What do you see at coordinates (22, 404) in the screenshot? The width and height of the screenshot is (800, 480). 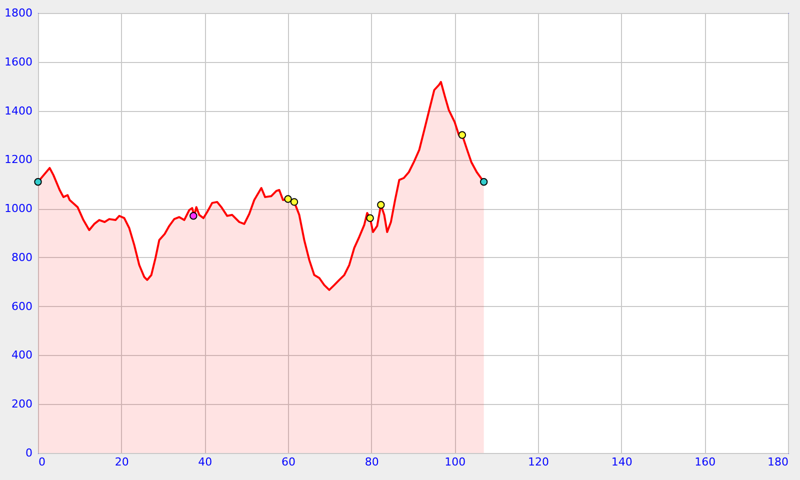 I see `y-tick-label: 200` at bounding box center [22, 404].